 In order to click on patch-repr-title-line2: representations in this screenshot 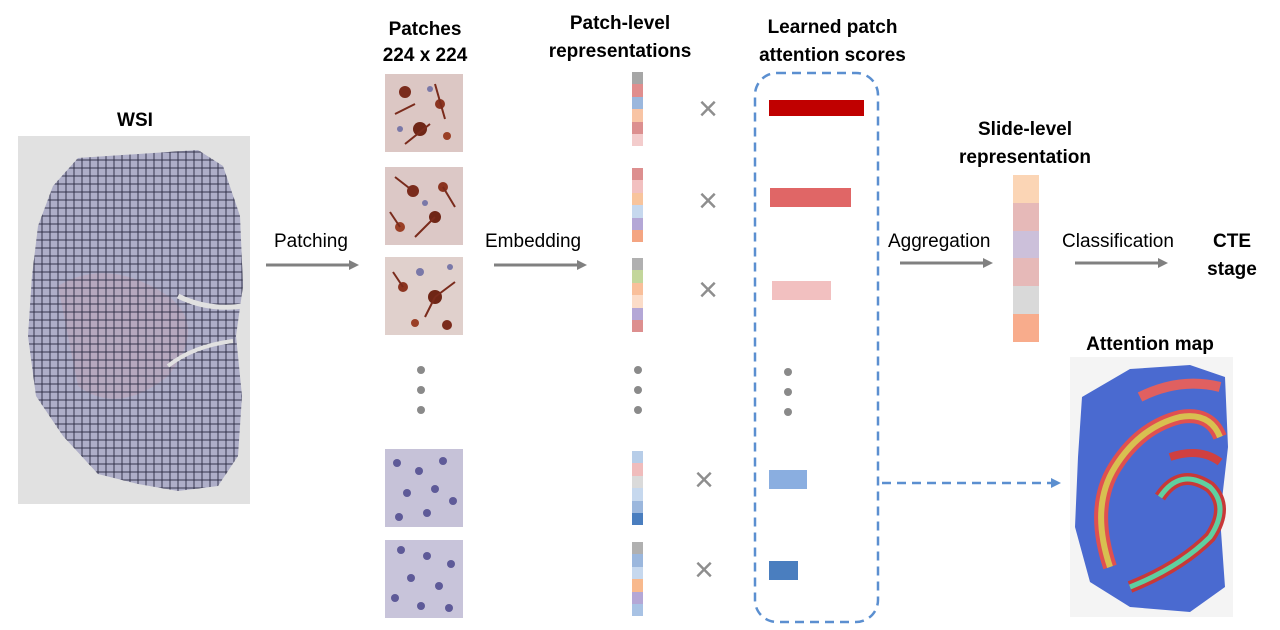, I will do `click(620, 51)`.